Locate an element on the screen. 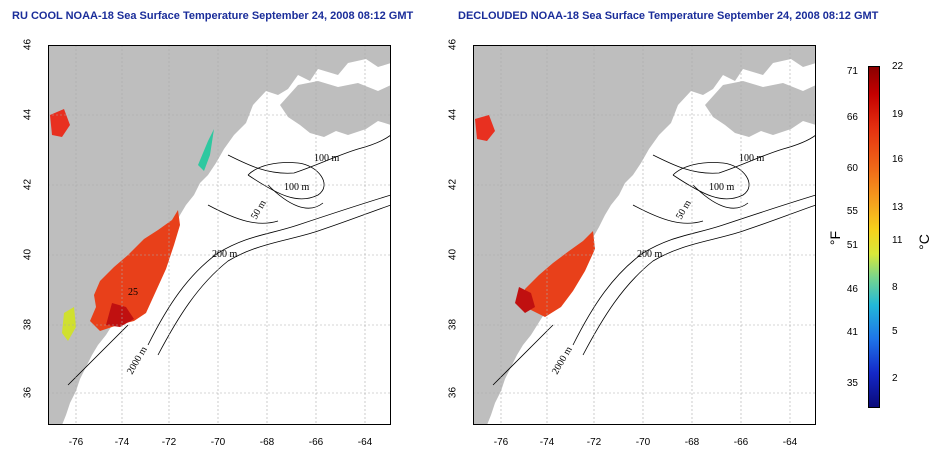 Image resolution: width=950 pixels, height=475 pixels. sst-coast-strip is located at coordinates (206, 150).